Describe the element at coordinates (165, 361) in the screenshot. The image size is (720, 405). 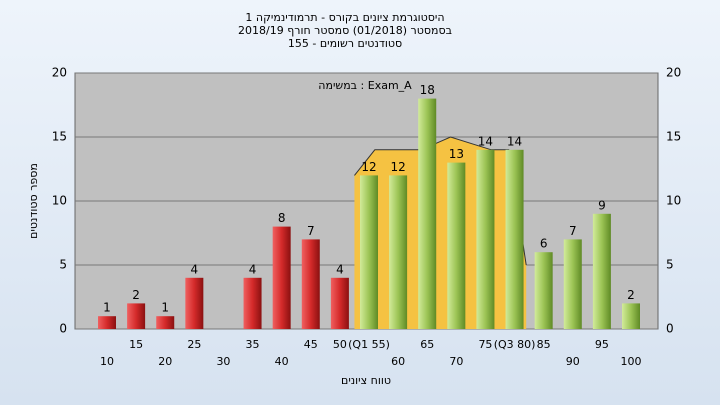
I see `x-tick-label: 20` at that location.